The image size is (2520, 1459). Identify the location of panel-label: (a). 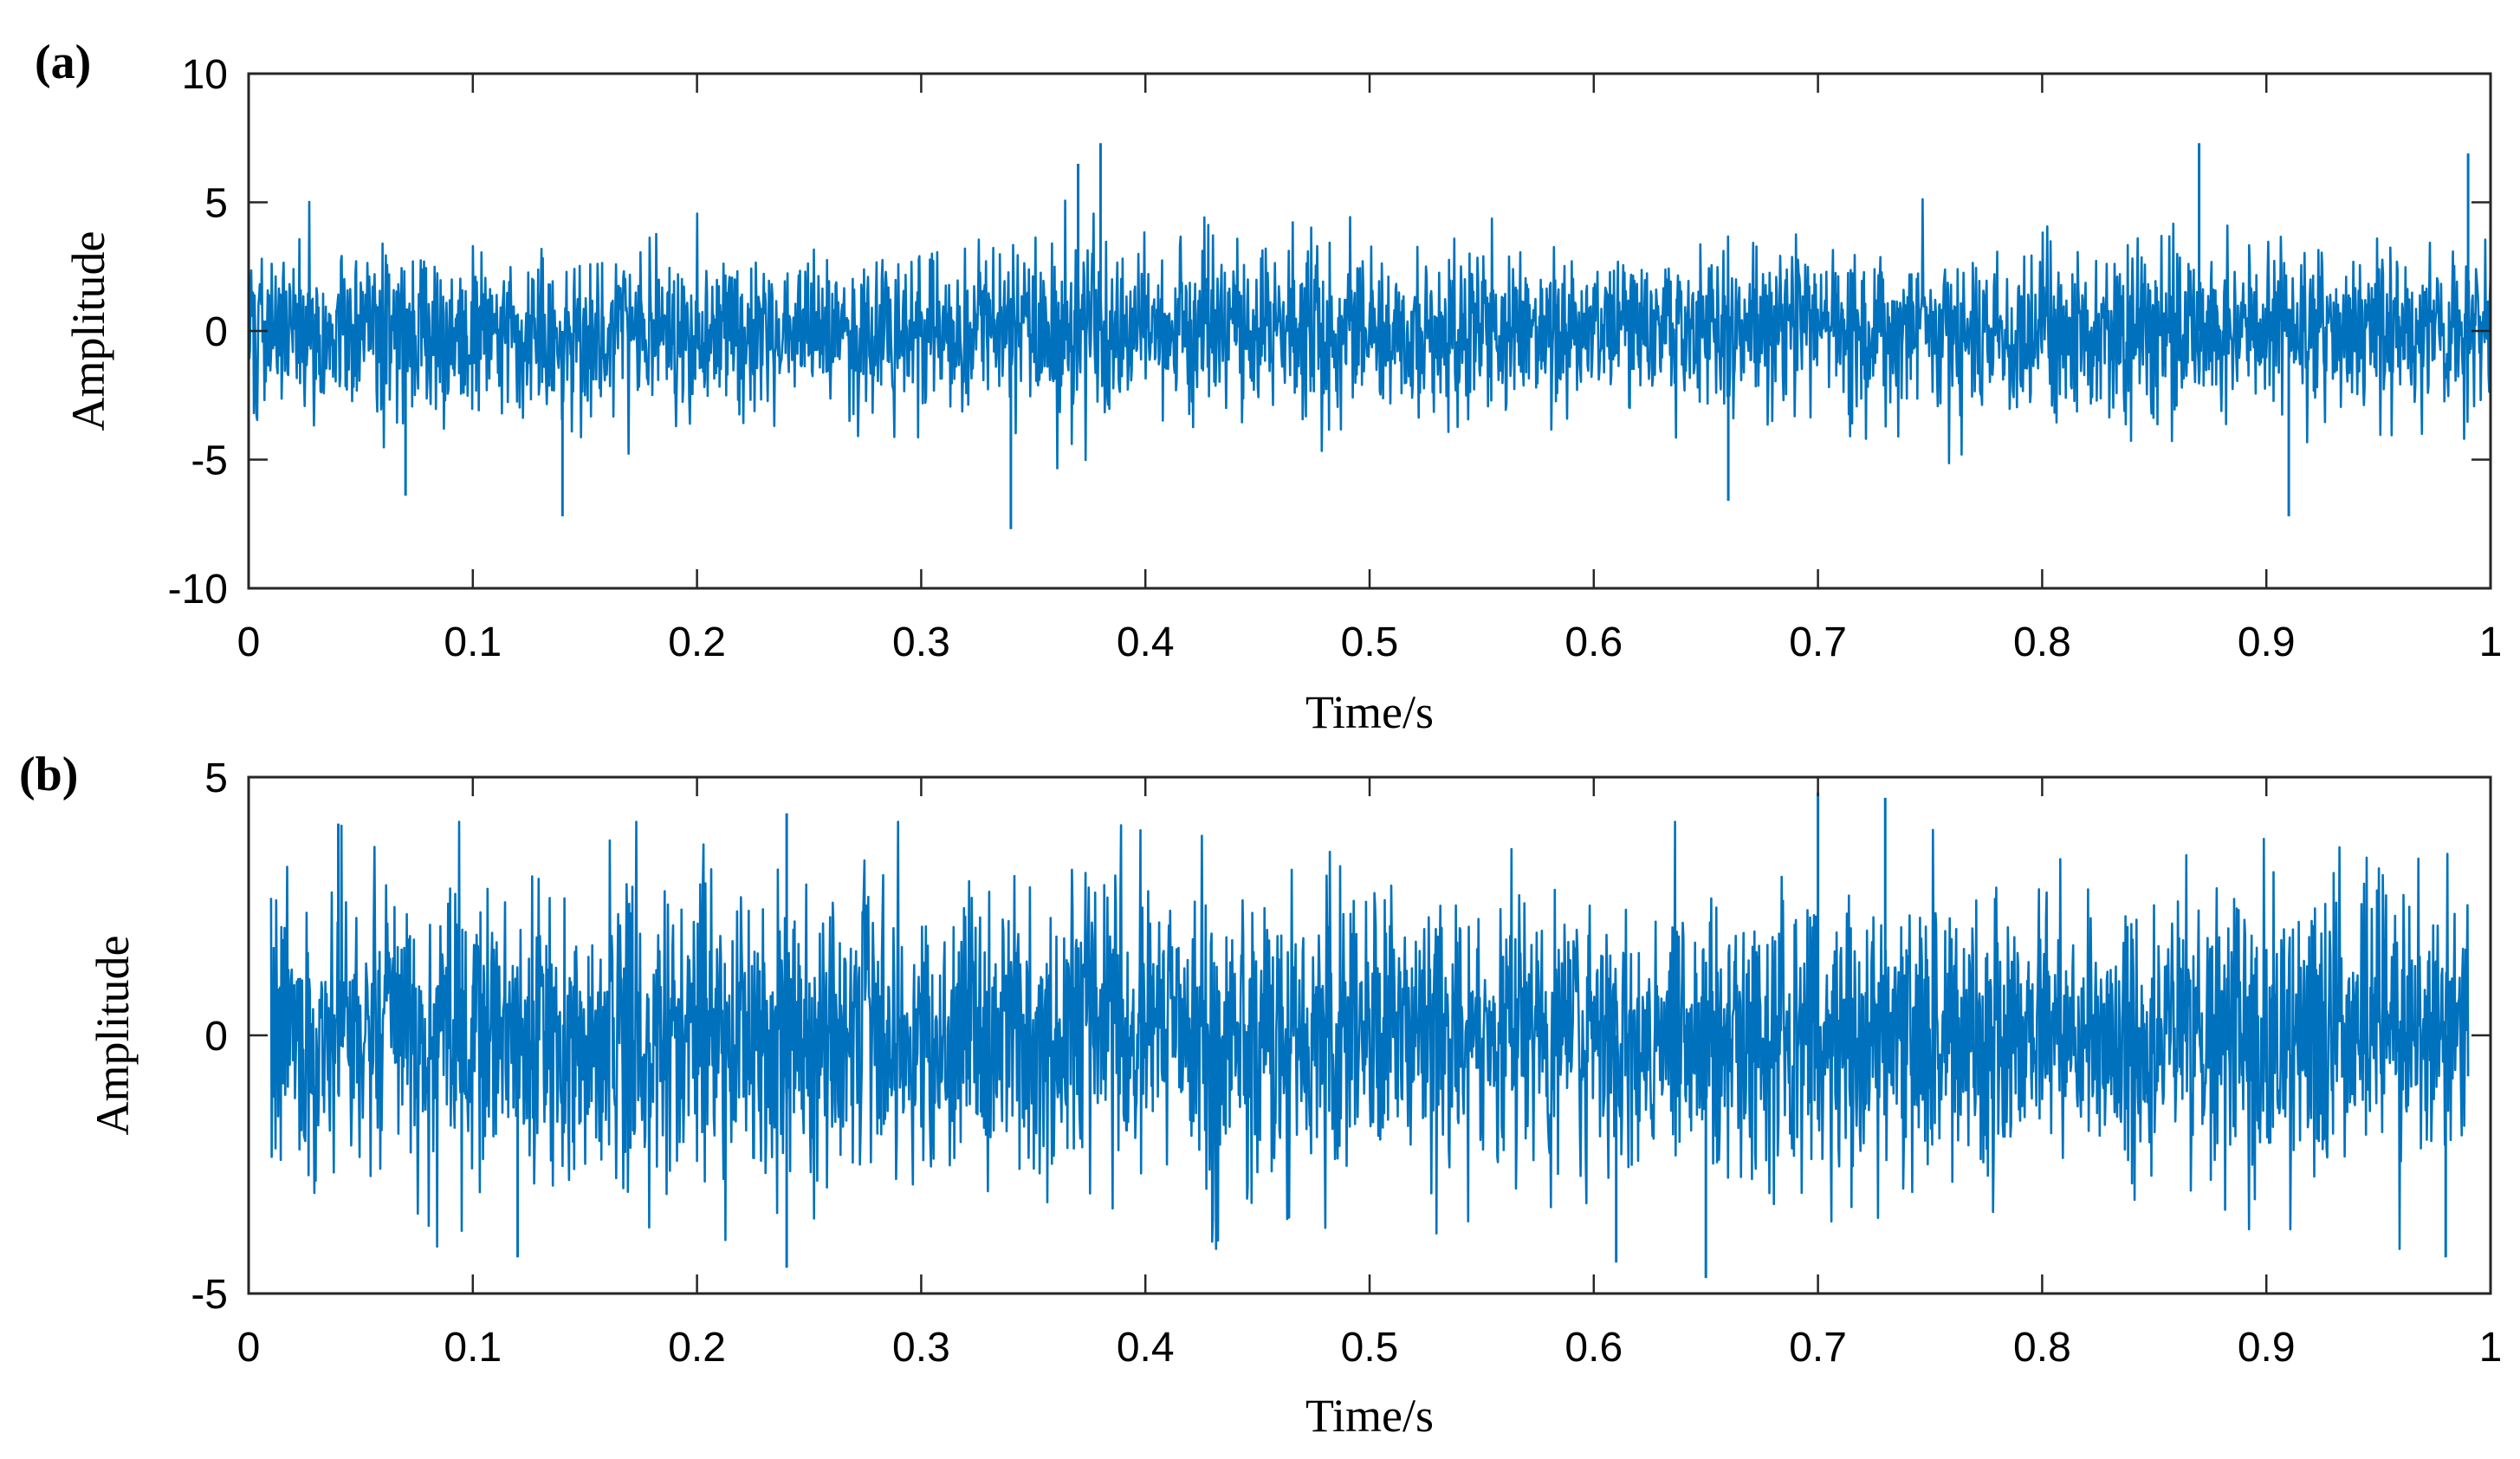
(63, 62).